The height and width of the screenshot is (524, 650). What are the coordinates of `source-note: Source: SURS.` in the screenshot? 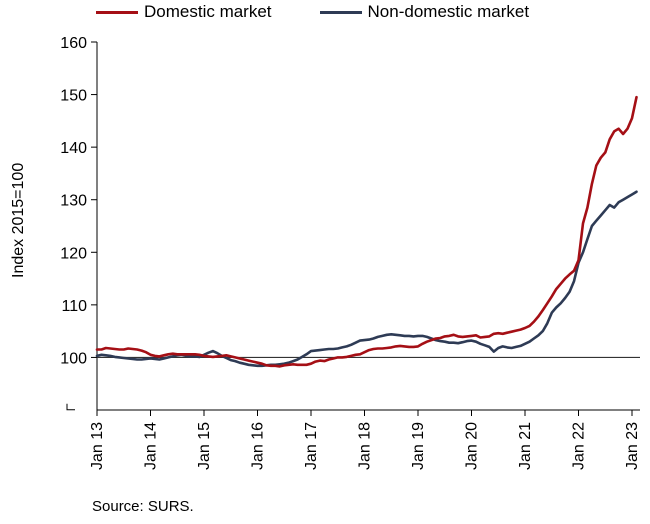 It's located at (143, 506).